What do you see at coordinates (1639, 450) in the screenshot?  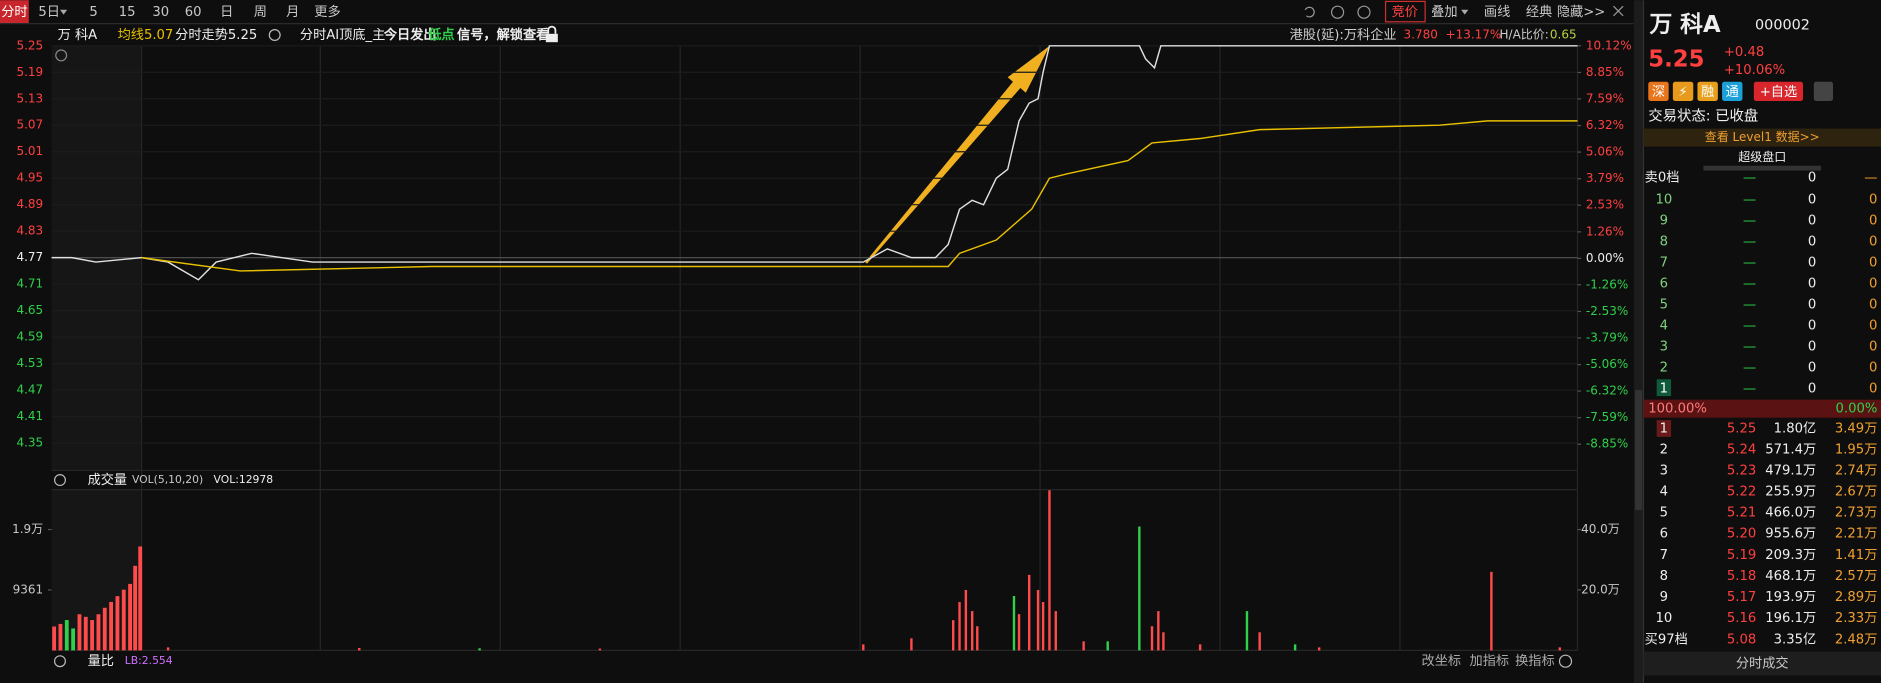 I see `scroll-thumb` at bounding box center [1639, 450].